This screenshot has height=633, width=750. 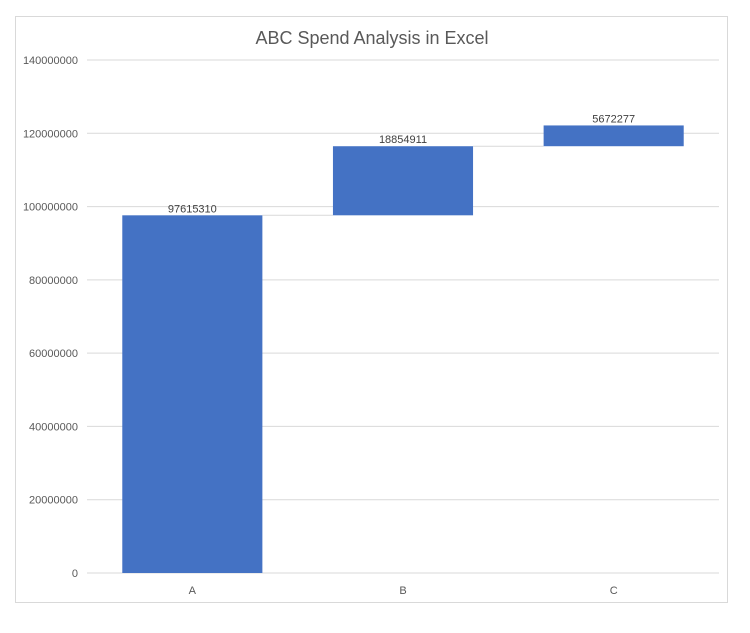 What do you see at coordinates (371, 38) in the screenshot?
I see `chart-title: ABC Spend Analysis in Excel` at bounding box center [371, 38].